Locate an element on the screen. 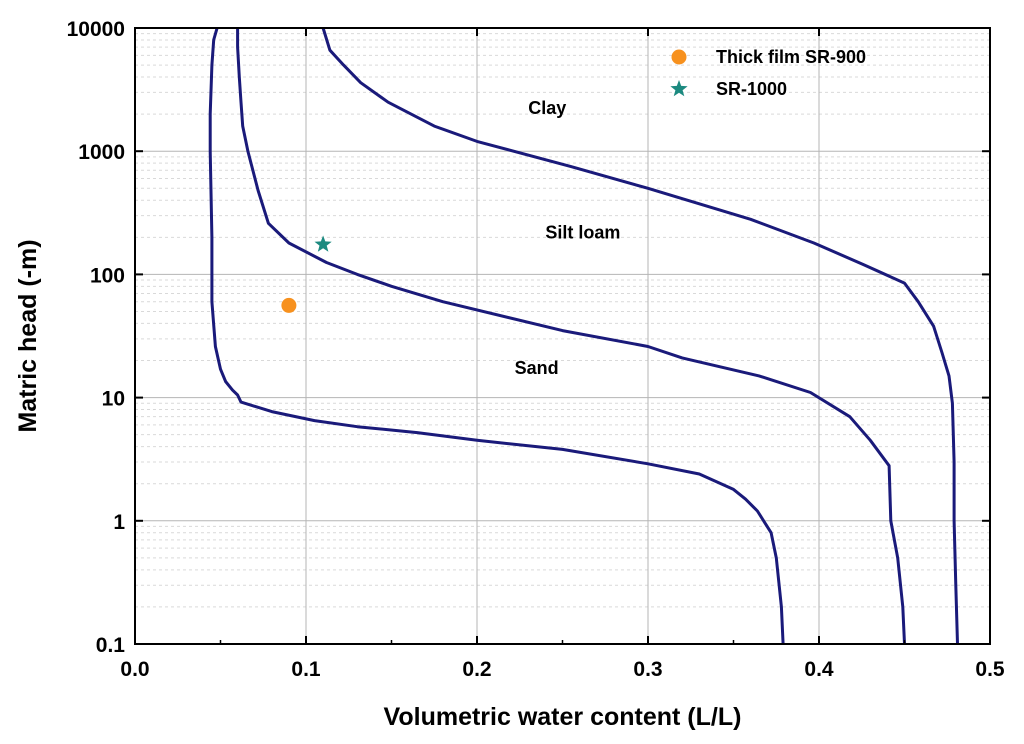 This screenshot has height=744, width=1024. y-tick-label: 10000 is located at coordinates (96, 29).